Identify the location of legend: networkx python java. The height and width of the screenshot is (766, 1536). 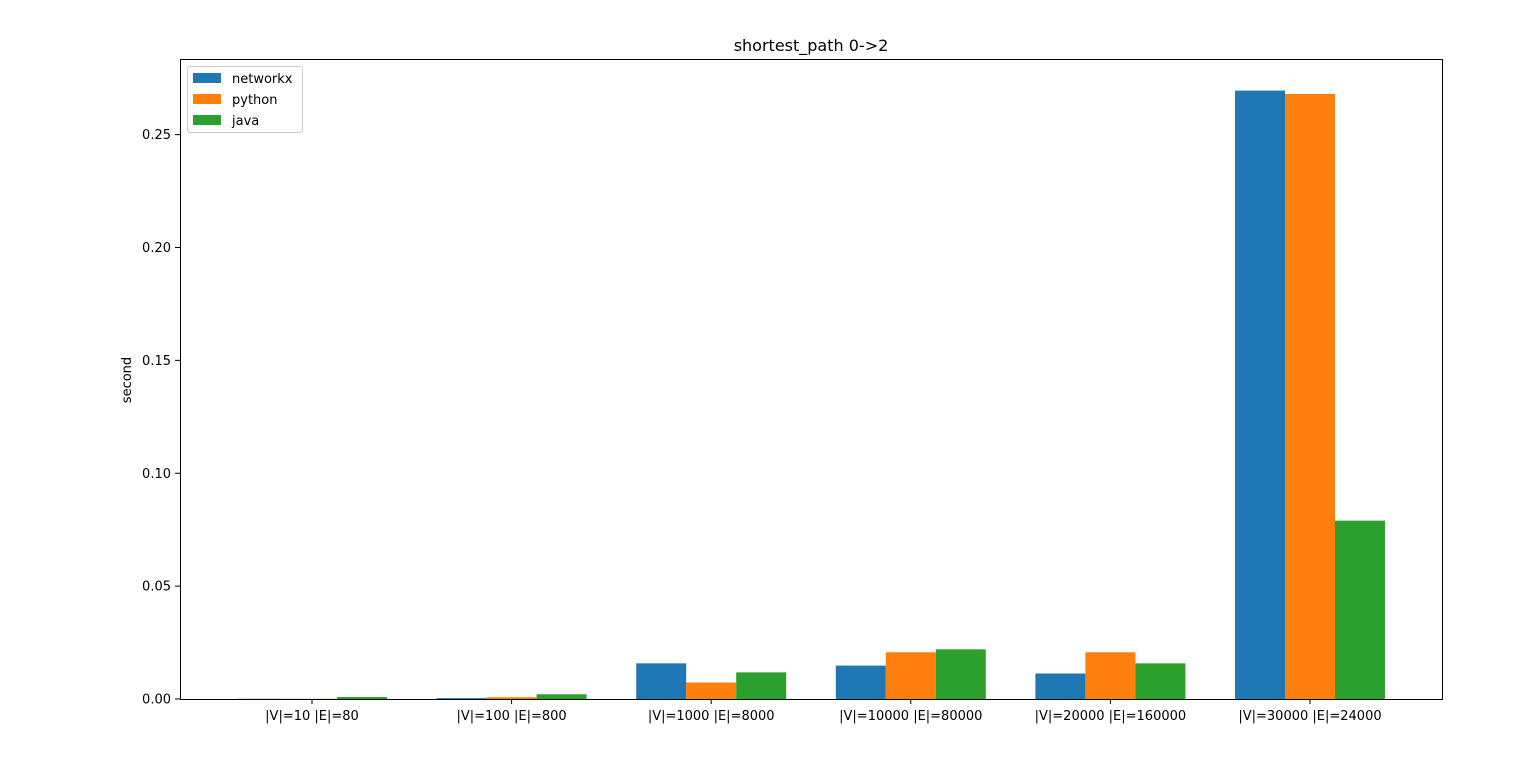
(245, 100).